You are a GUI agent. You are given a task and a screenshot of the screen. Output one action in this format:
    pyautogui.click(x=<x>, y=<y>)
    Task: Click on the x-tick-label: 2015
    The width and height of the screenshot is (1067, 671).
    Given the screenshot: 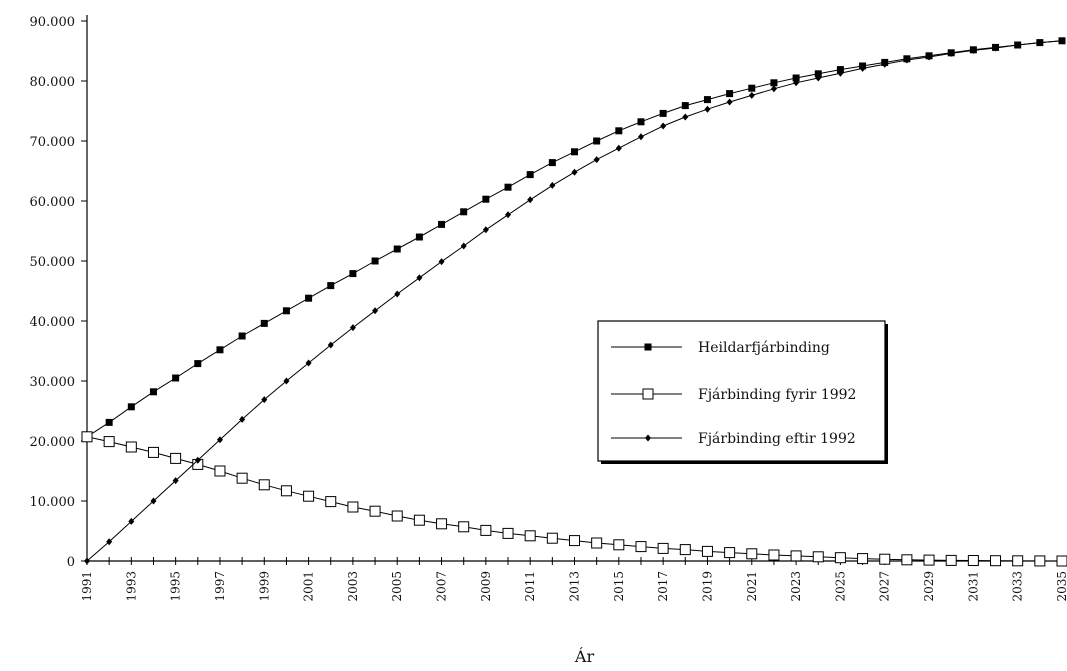 What is the action you would take?
    pyautogui.click(x=619, y=586)
    